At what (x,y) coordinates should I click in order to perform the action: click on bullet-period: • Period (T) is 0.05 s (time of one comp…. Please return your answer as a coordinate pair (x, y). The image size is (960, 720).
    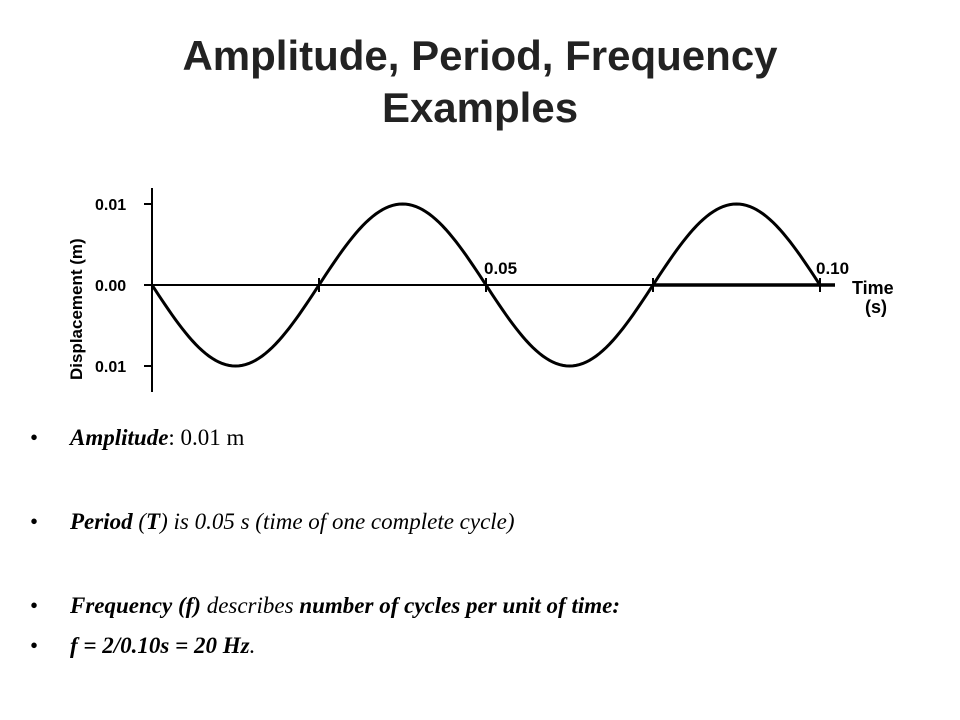
    Looking at the image, I should click on (480, 522).